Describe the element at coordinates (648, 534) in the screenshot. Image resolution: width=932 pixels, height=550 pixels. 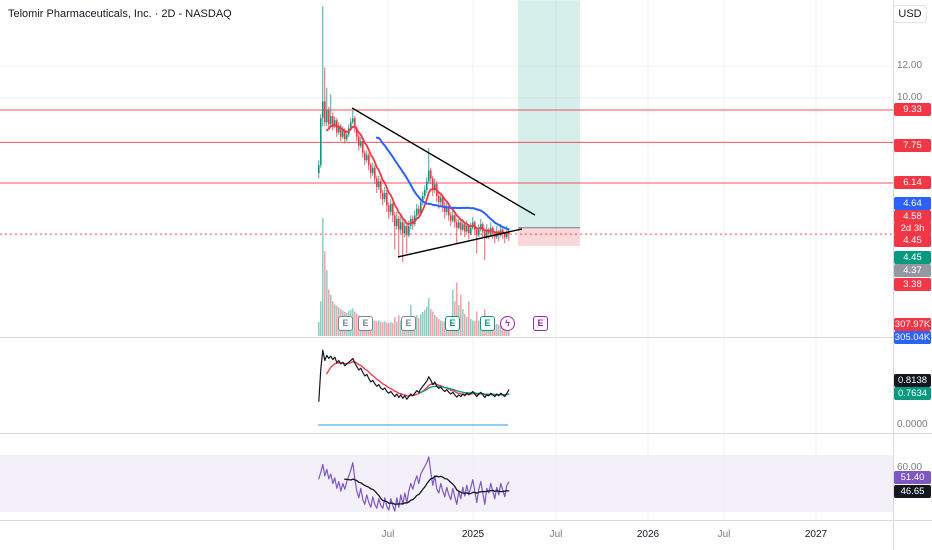
I see `time-axis-label: 2026` at that location.